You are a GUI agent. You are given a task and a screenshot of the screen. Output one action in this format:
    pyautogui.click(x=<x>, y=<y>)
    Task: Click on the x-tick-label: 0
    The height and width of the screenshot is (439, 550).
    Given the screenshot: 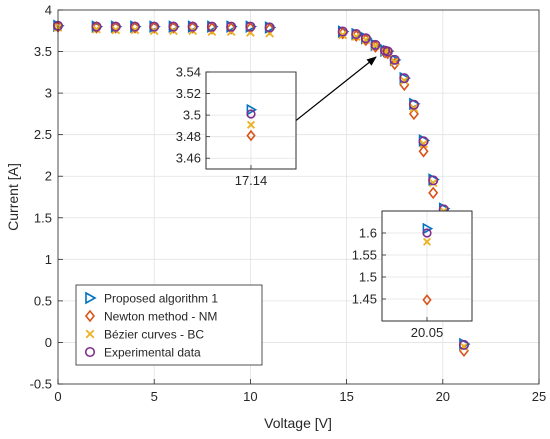 What is the action you would take?
    pyautogui.click(x=57, y=396)
    